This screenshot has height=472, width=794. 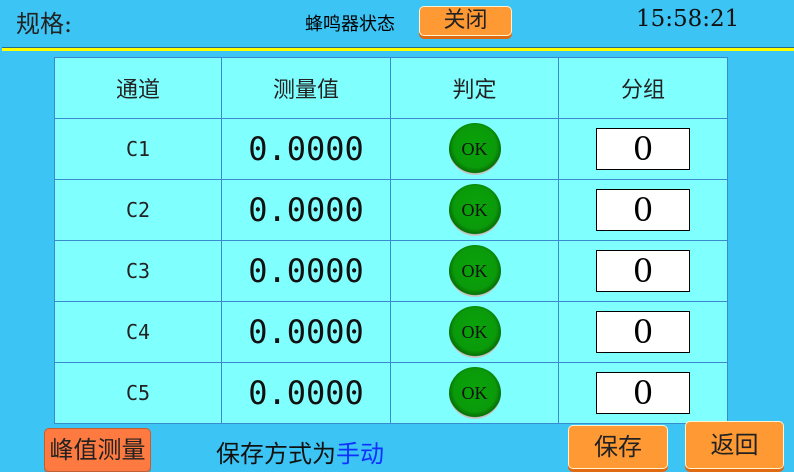 What do you see at coordinates (276, 454) in the screenshot?
I see `save-mode-prefix: 保存方式为` at bounding box center [276, 454].